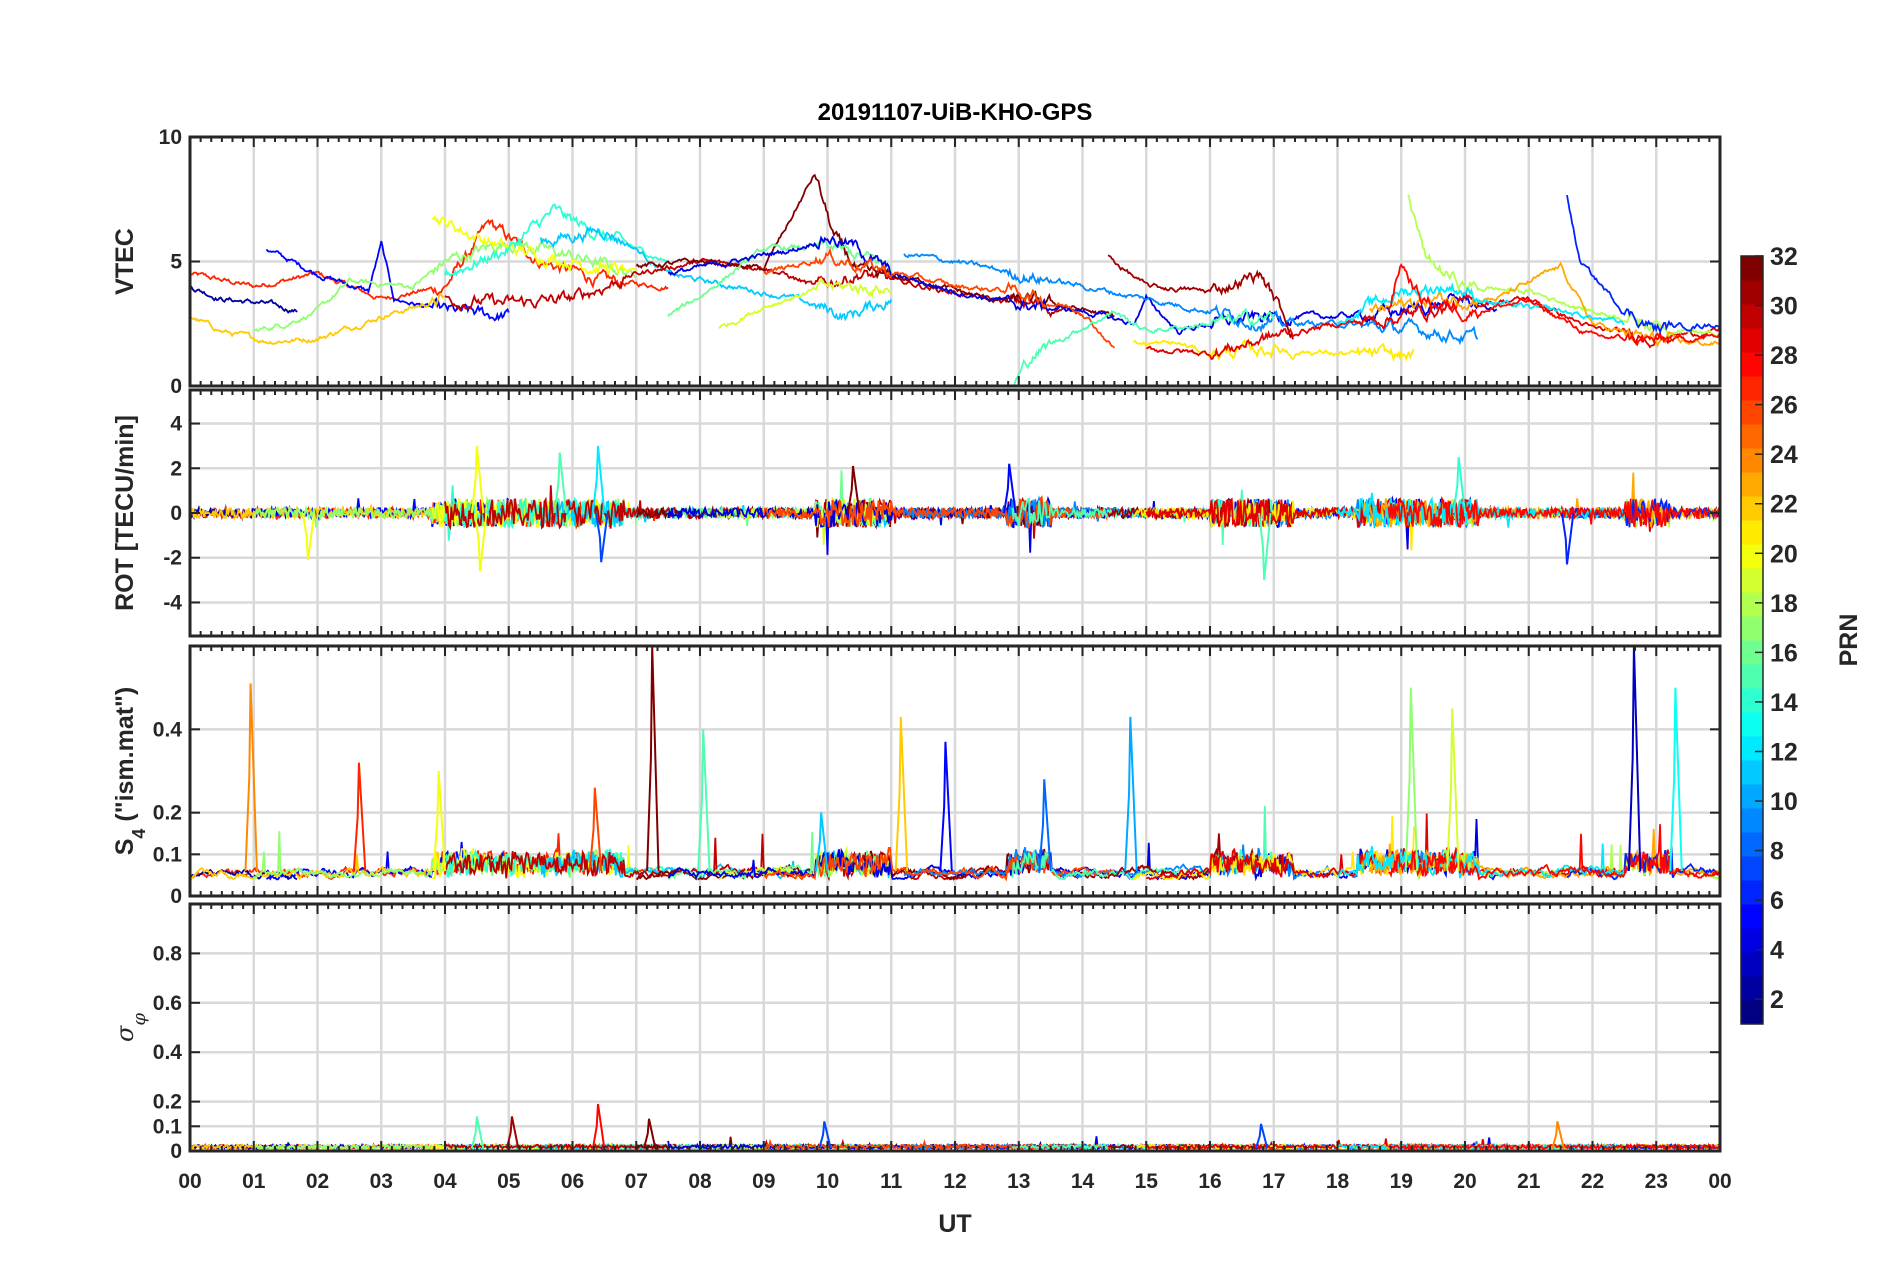 This screenshot has width=1902, height=1272. Describe the element at coordinates (700, 1181) in the screenshot. I see `x-tick-label: 08` at that location.